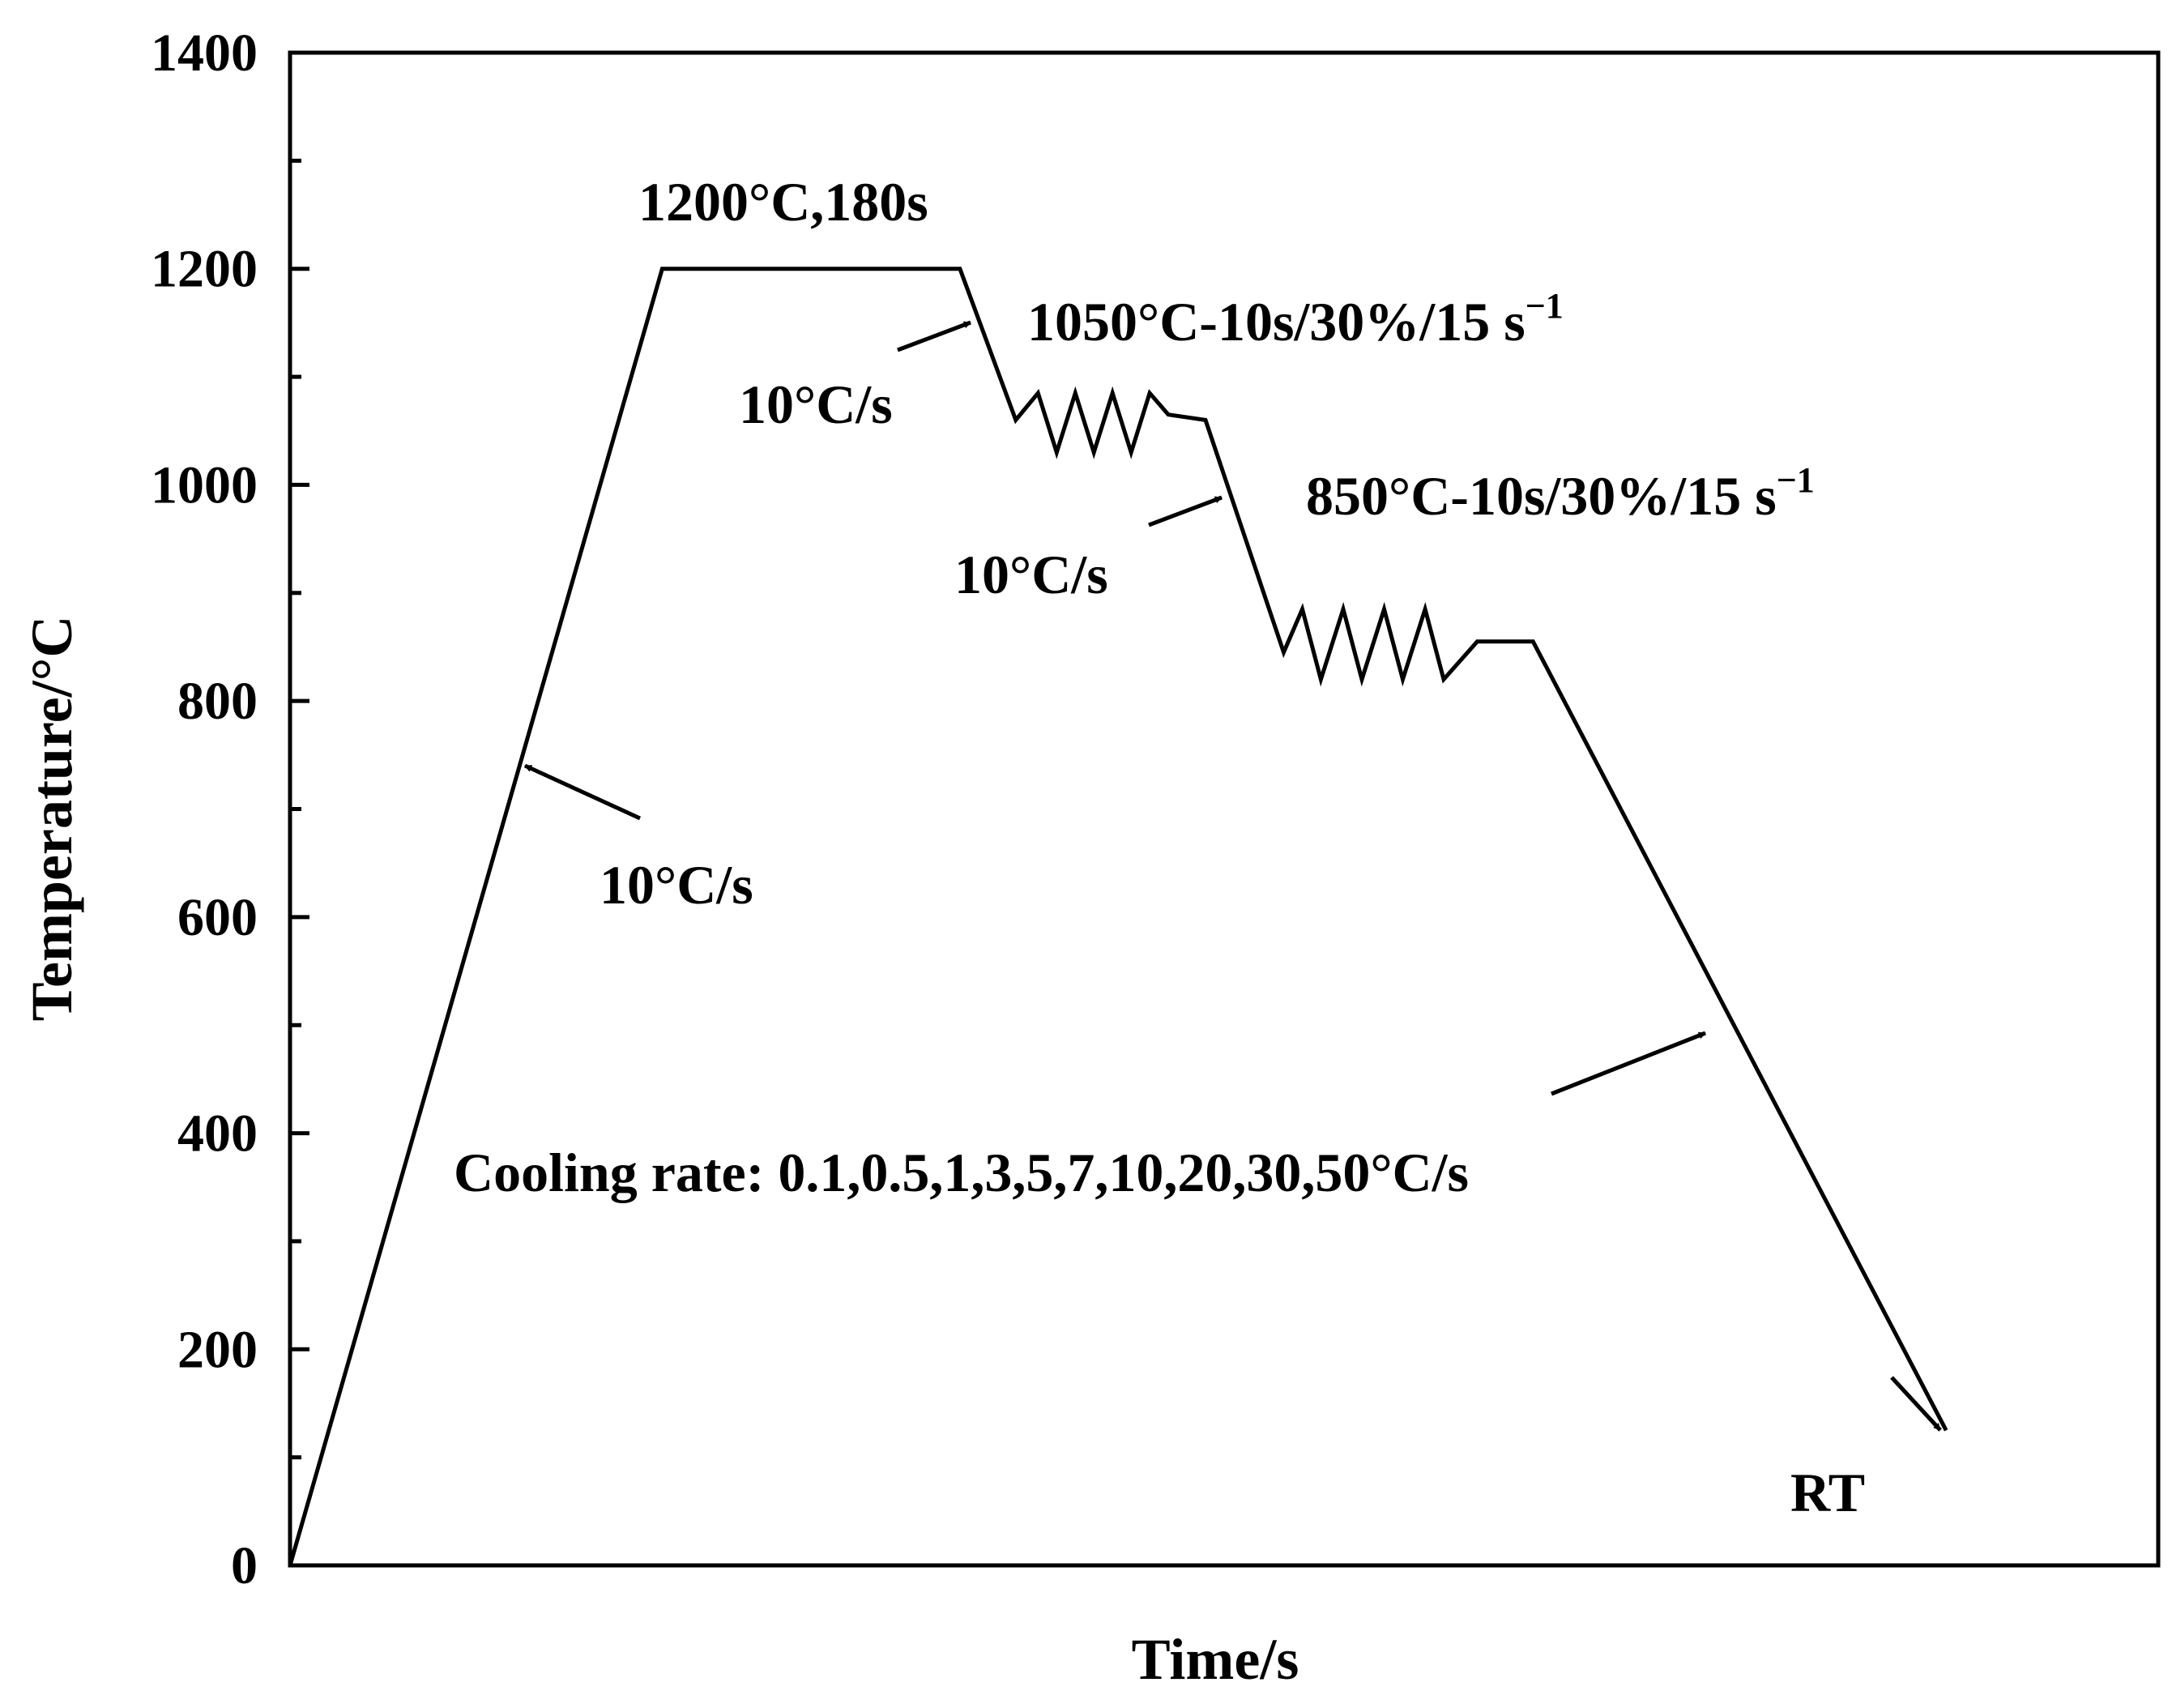 The height and width of the screenshot is (1708, 2172). I want to click on annotation-rt: RT, so click(1828, 1492).